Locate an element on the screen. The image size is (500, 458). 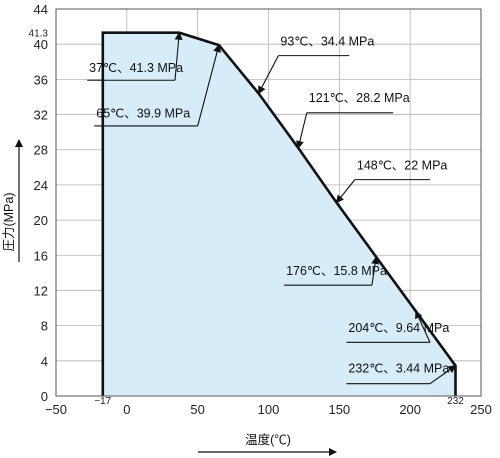
y-tick-label: 40 is located at coordinates (41, 44).